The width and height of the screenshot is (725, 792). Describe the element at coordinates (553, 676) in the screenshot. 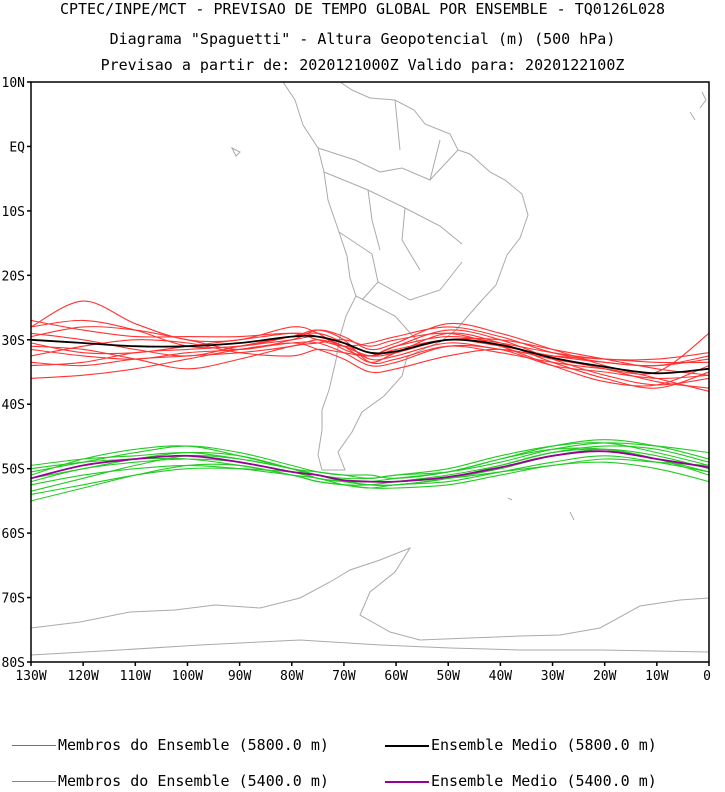

I see `lon-tick-label: 30W` at that location.